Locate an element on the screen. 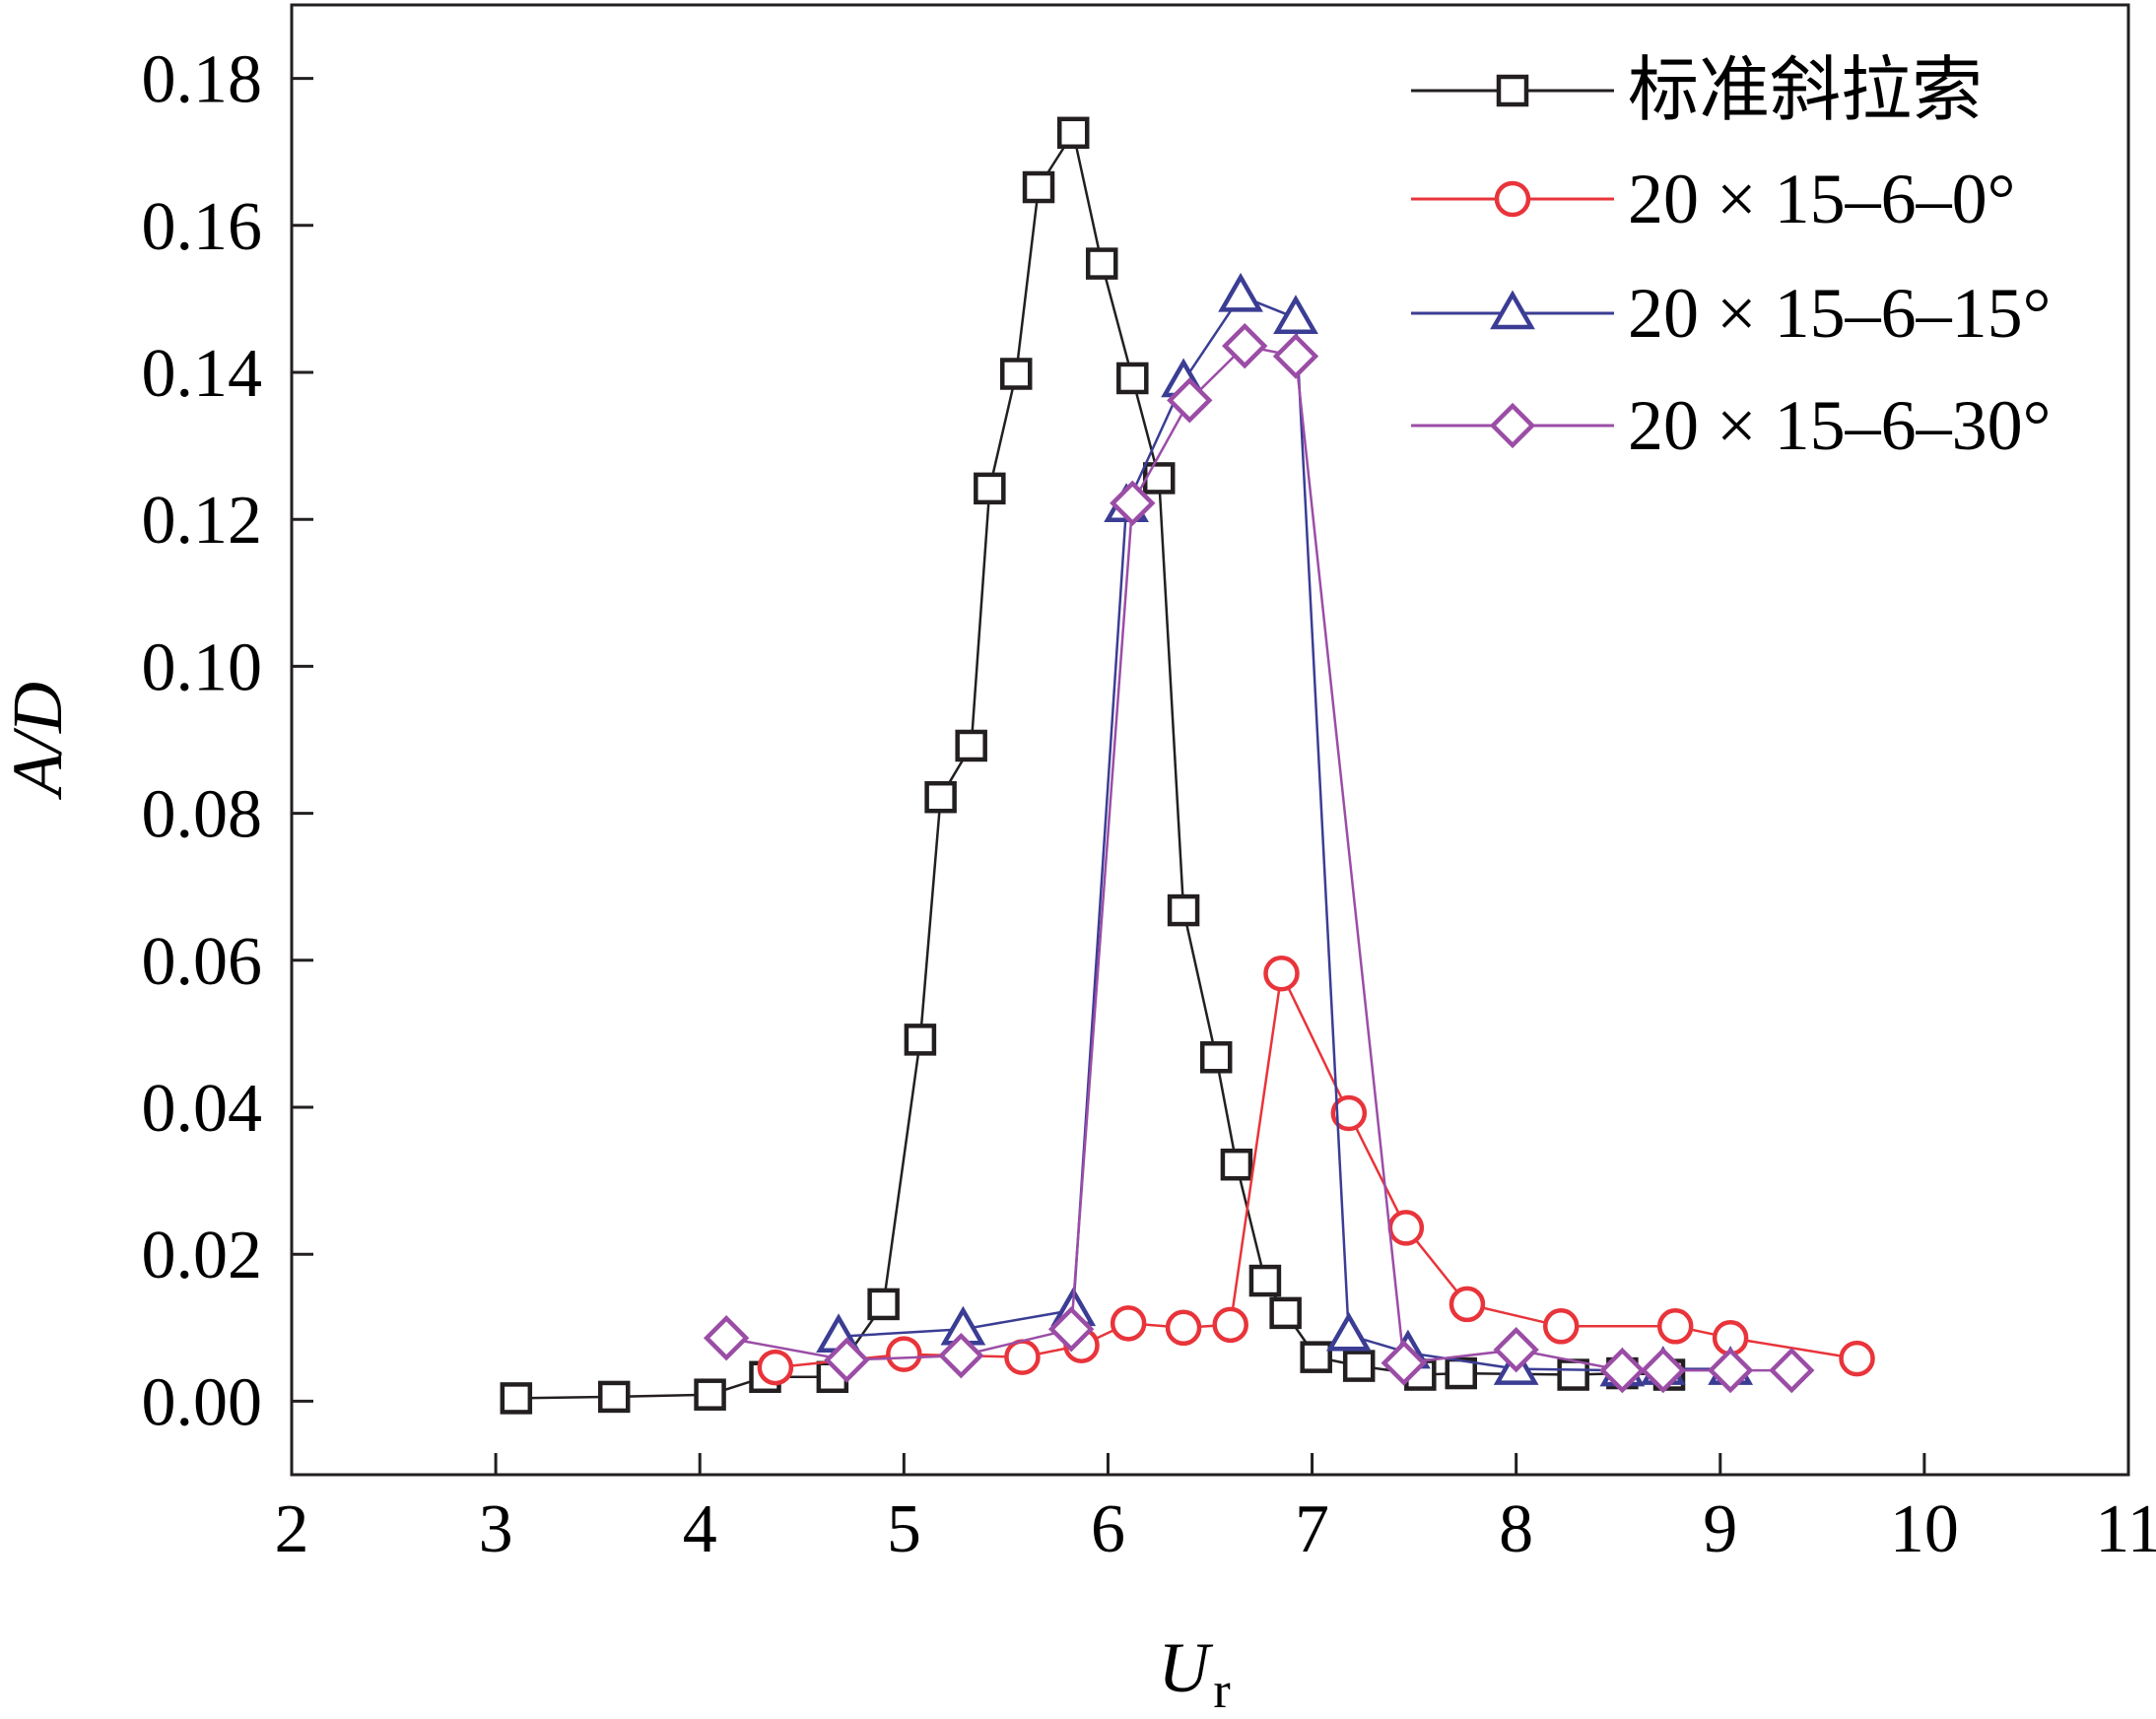 The image size is (2156, 1719). y-tick-label: 0.18 is located at coordinates (202, 80).